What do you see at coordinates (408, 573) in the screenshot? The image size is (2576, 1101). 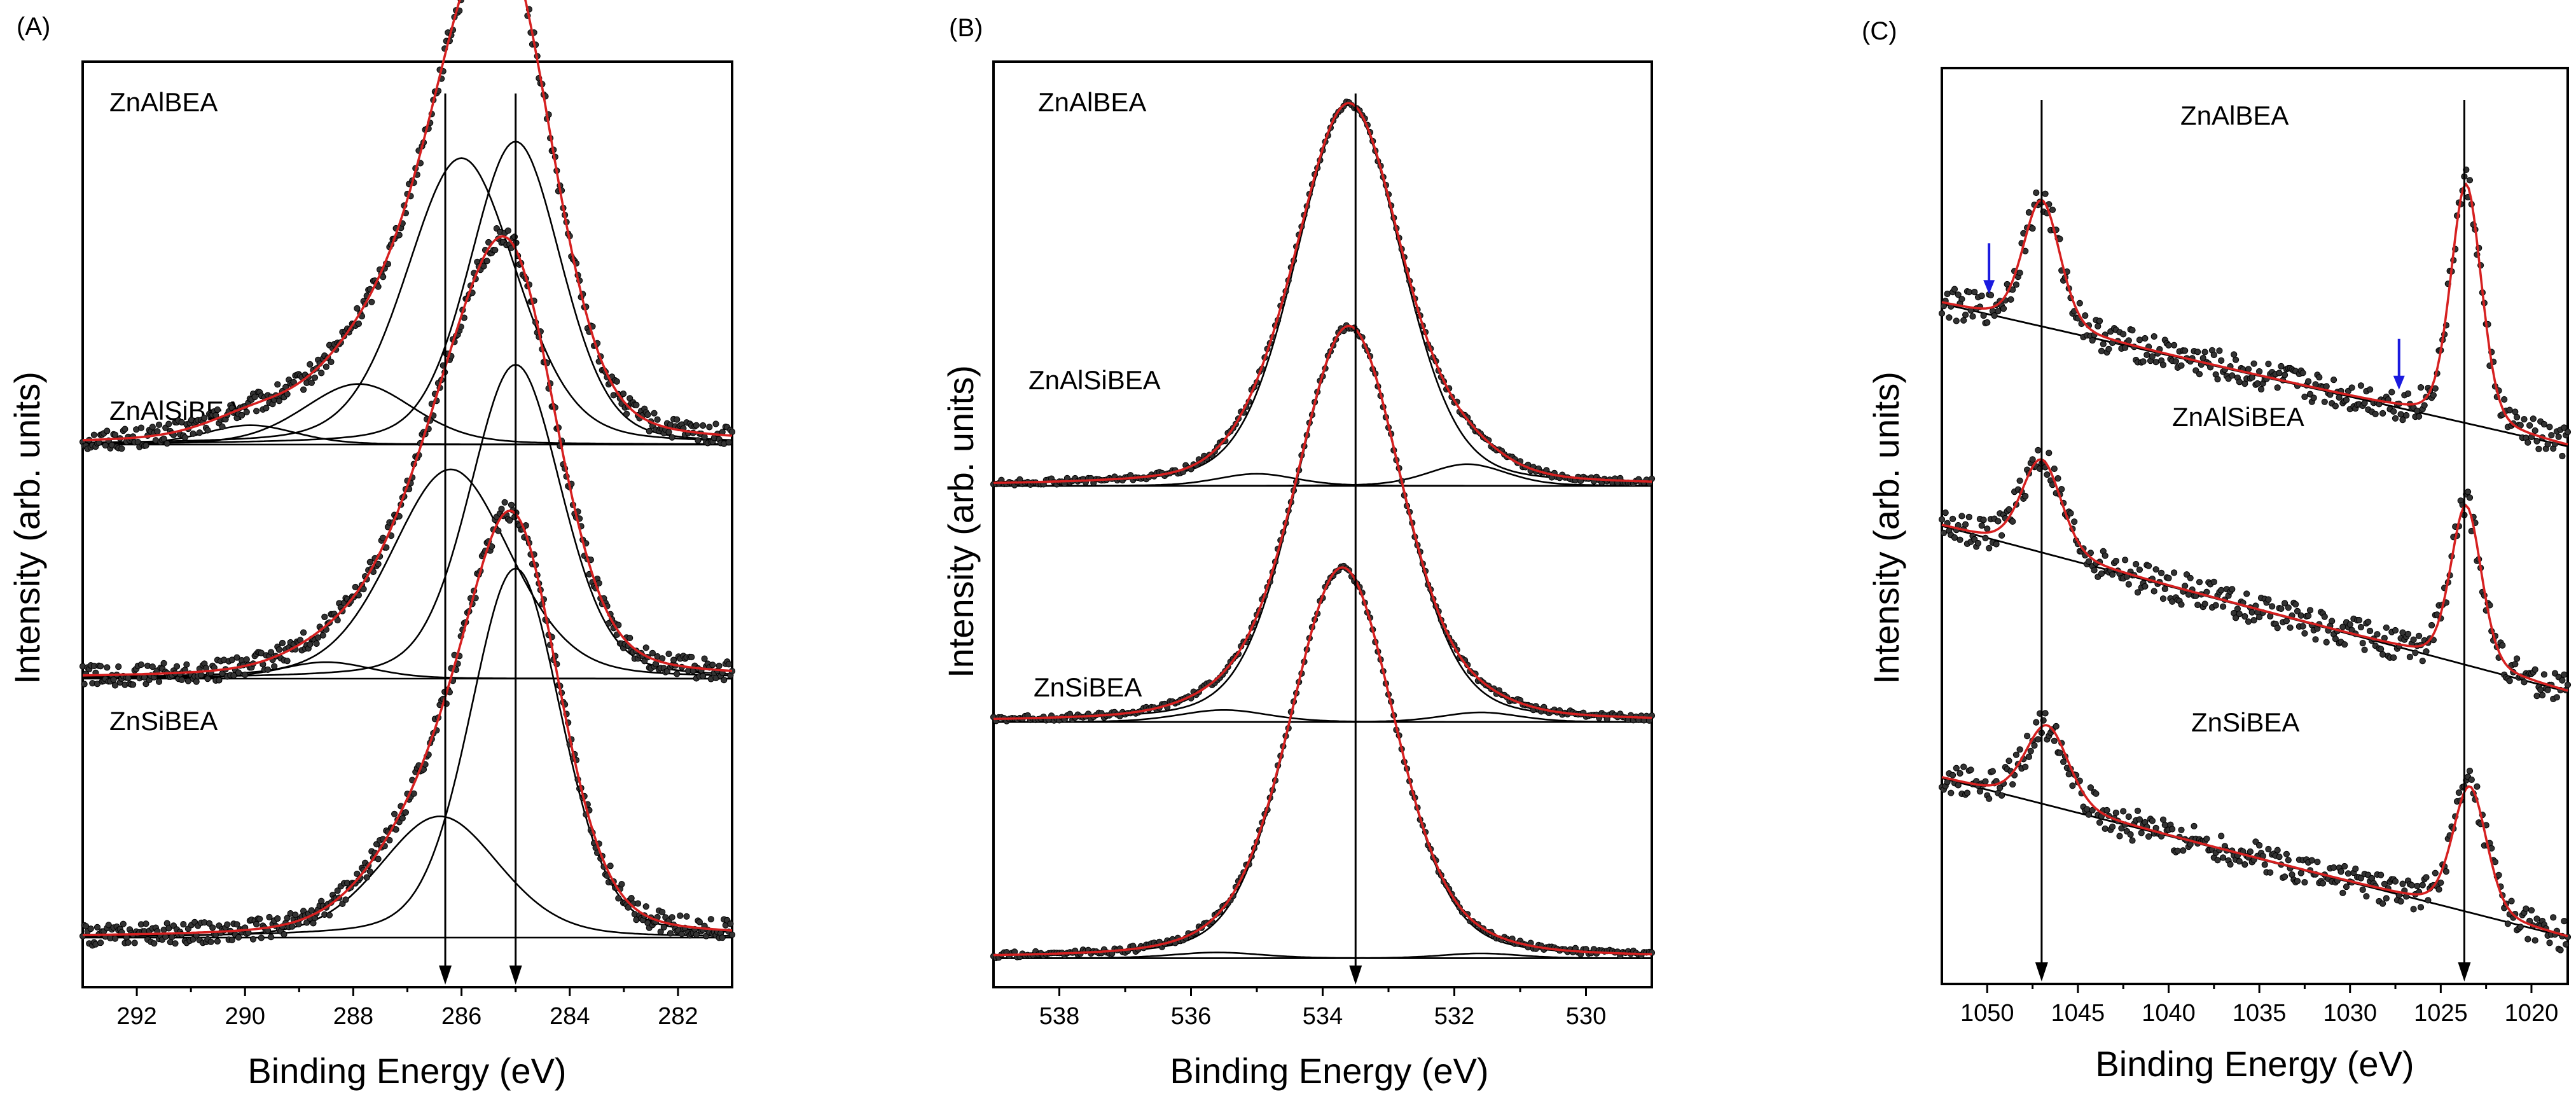 I see `component-peak` at bounding box center [408, 573].